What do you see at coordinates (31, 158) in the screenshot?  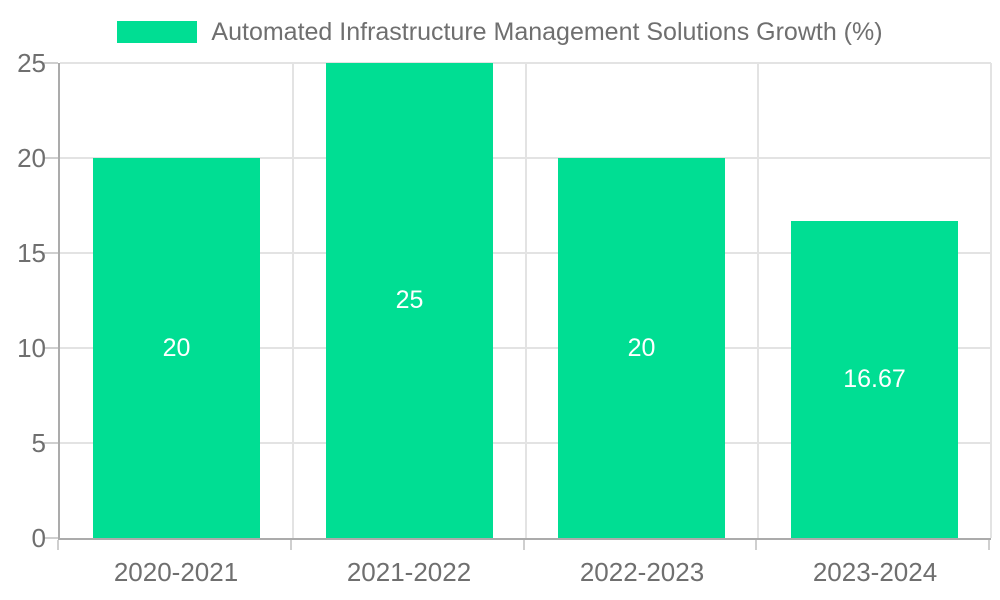 I see `y-axis-label: 20` at bounding box center [31, 158].